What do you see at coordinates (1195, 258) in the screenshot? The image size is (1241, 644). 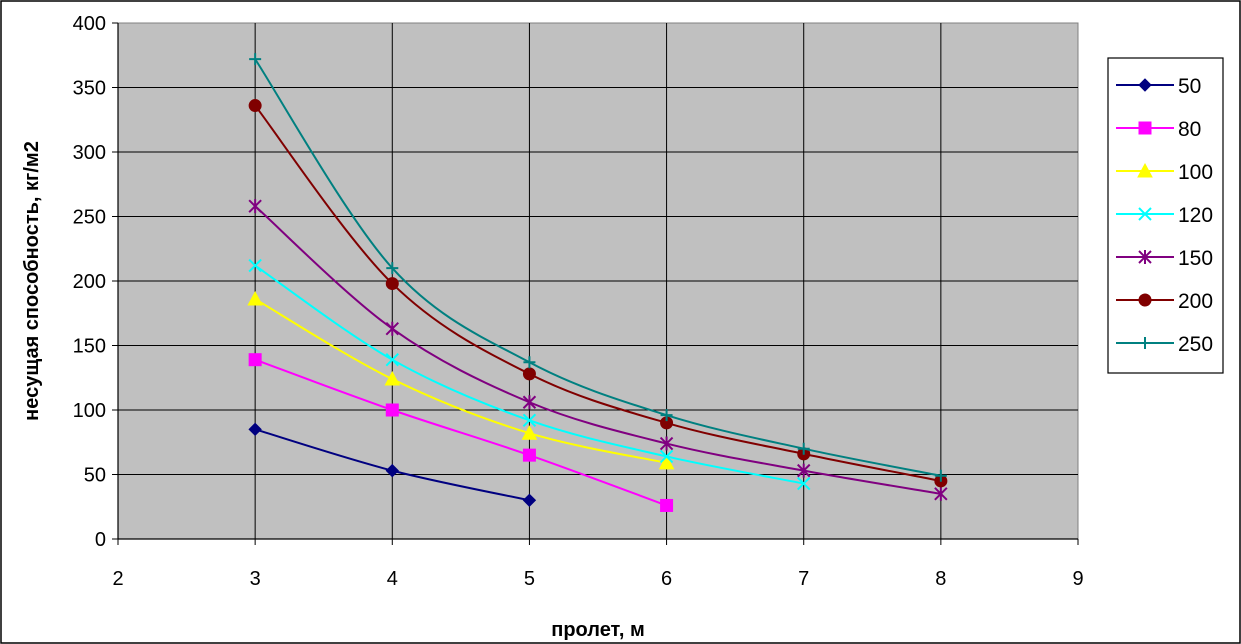 I see `legend-label: 150` at bounding box center [1195, 258].